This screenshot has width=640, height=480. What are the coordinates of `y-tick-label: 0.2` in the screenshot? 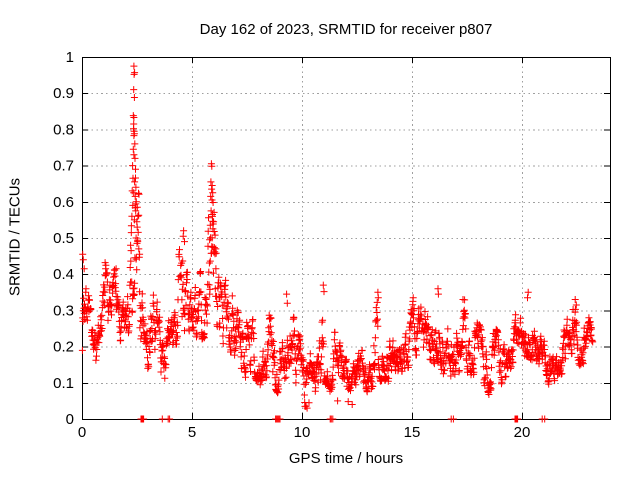 It's located at (63, 347).